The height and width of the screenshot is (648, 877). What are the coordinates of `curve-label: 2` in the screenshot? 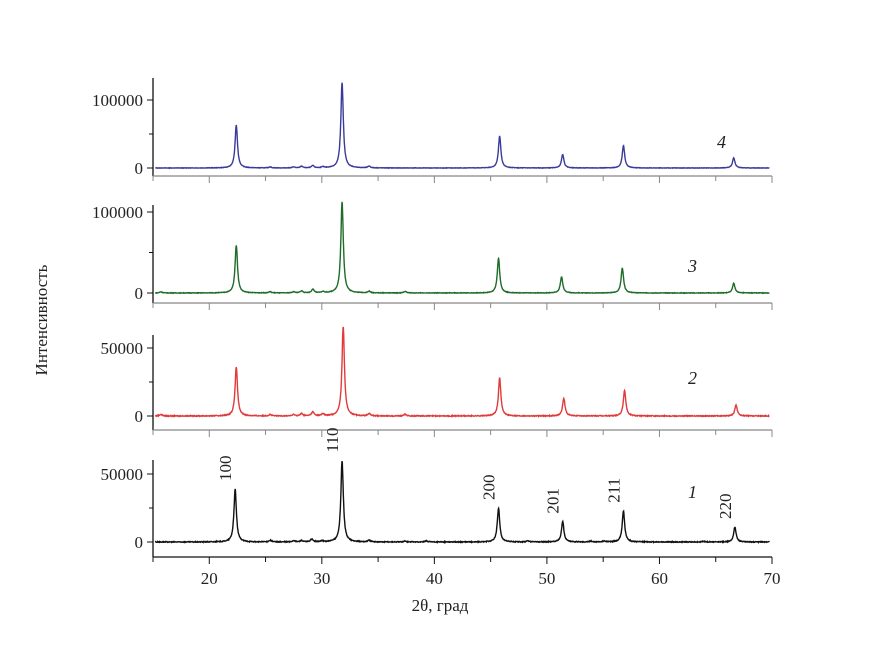 It's located at (692, 378).